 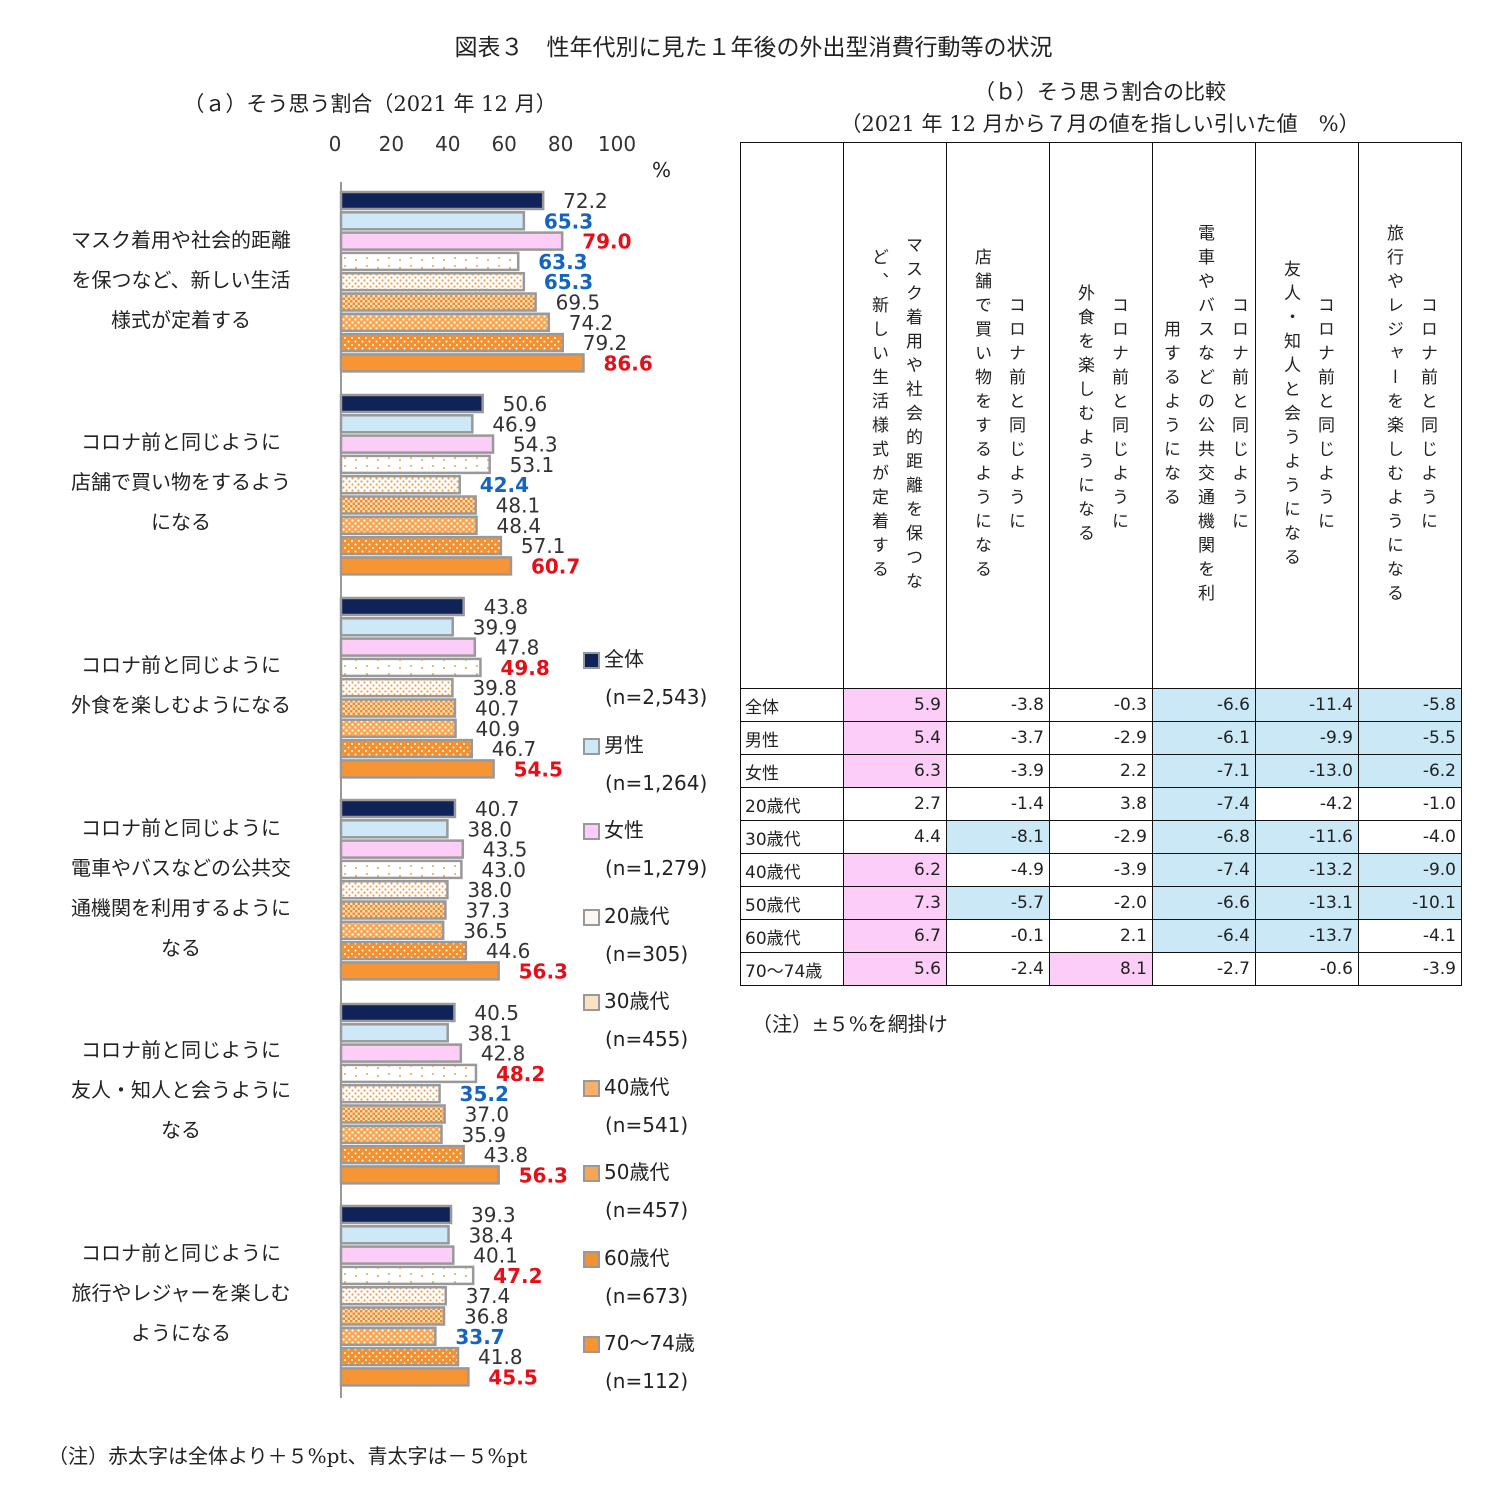 I want to click on table-column-header: コロナ前と同じように 外食を楽しむようになる, so click(x=1101, y=415).